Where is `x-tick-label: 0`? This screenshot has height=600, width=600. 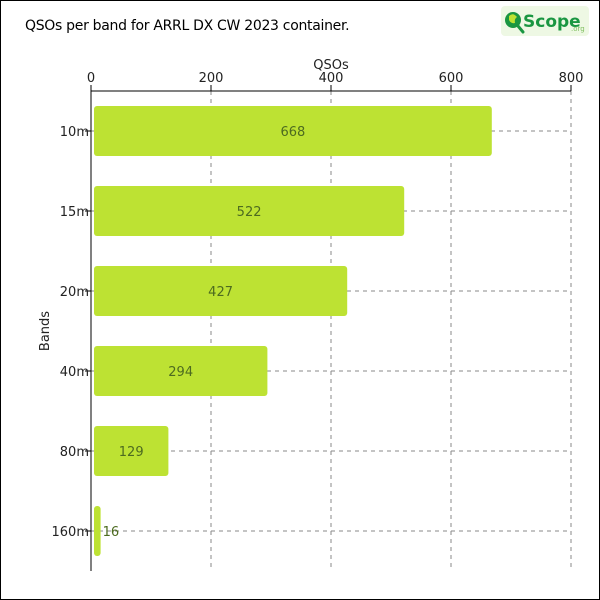 x-tick-label: 0 is located at coordinates (91, 78).